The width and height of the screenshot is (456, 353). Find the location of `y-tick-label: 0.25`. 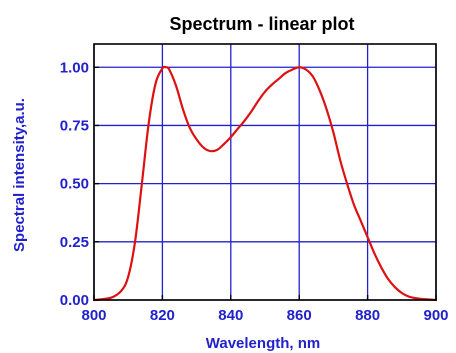

y-tick-label: 0.25 is located at coordinates (74, 242).